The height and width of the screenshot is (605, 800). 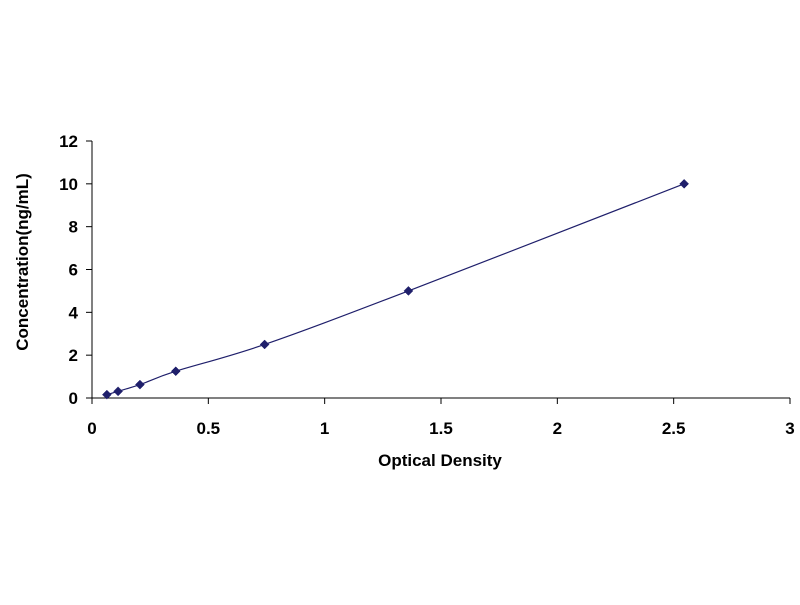 What do you see at coordinates (674, 428) in the screenshot?
I see `x-tick-label: 2.5` at bounding box center [674, 428].